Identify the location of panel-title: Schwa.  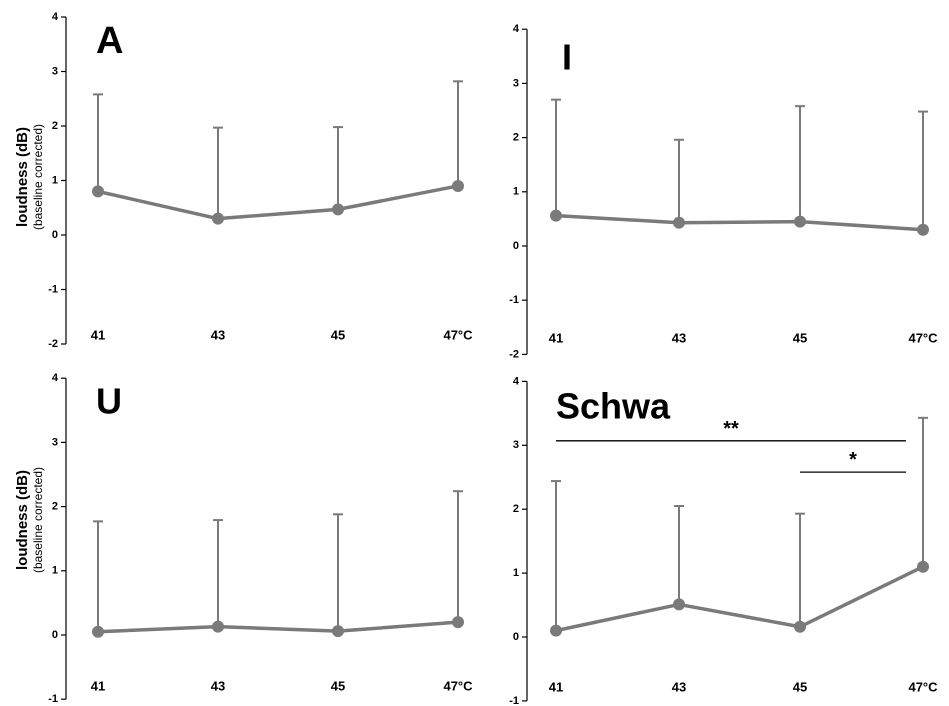
(613, 406).